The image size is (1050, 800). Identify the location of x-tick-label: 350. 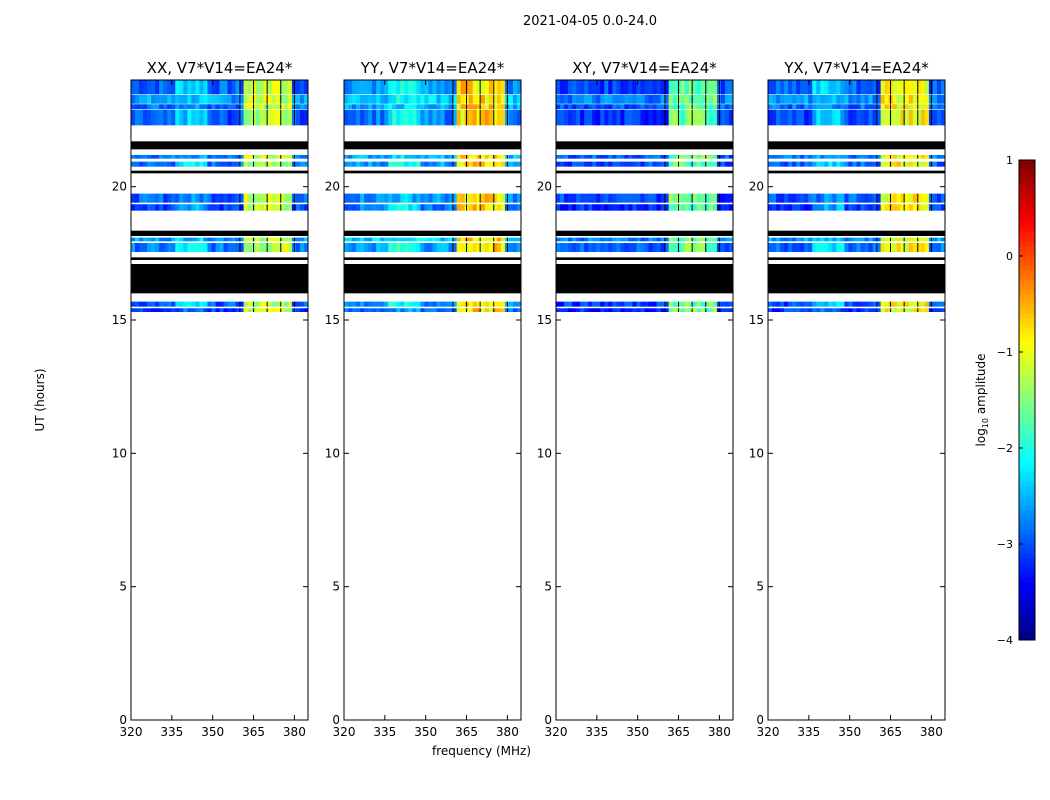
(637, 732).